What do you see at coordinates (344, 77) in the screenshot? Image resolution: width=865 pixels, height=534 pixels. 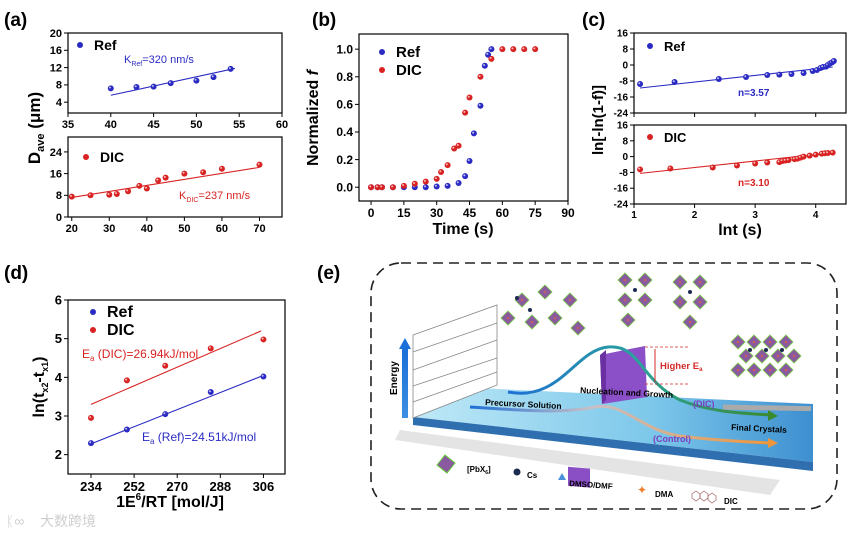 I see `y-tick-label: 0.8` at bounding box center [344, 77].